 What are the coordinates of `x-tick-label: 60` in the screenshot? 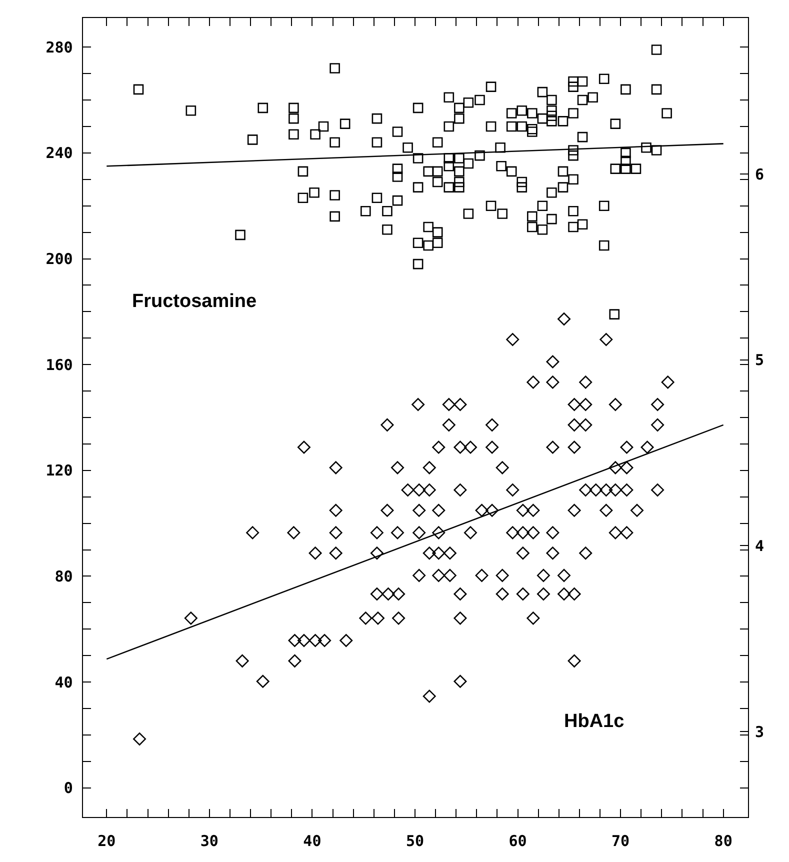 It's located at (517, 841).